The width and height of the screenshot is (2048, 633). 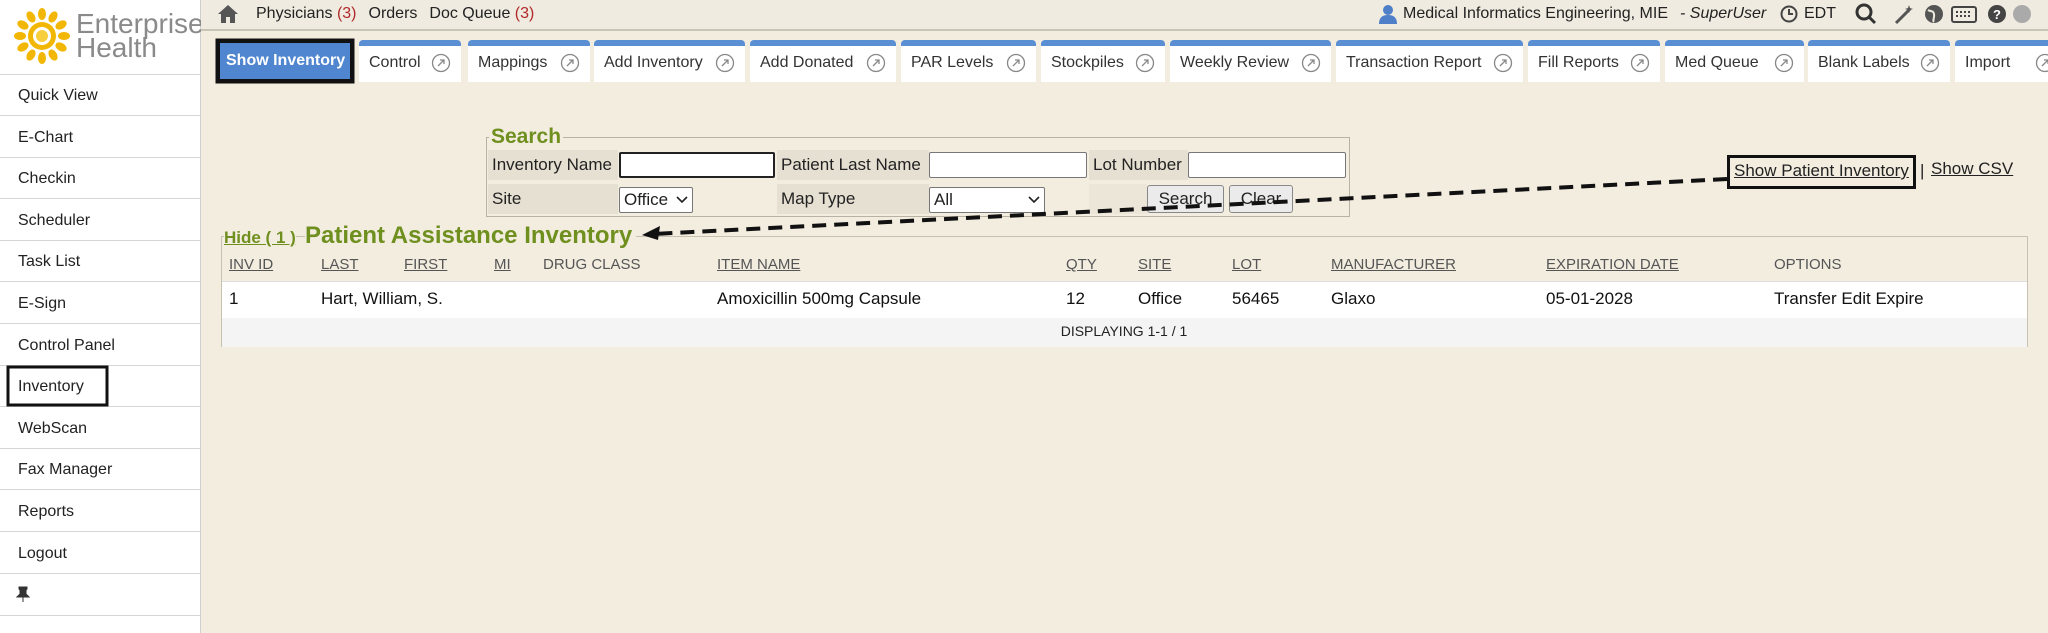 I want to click on column-header: LAST, so click(x=340, y=264).